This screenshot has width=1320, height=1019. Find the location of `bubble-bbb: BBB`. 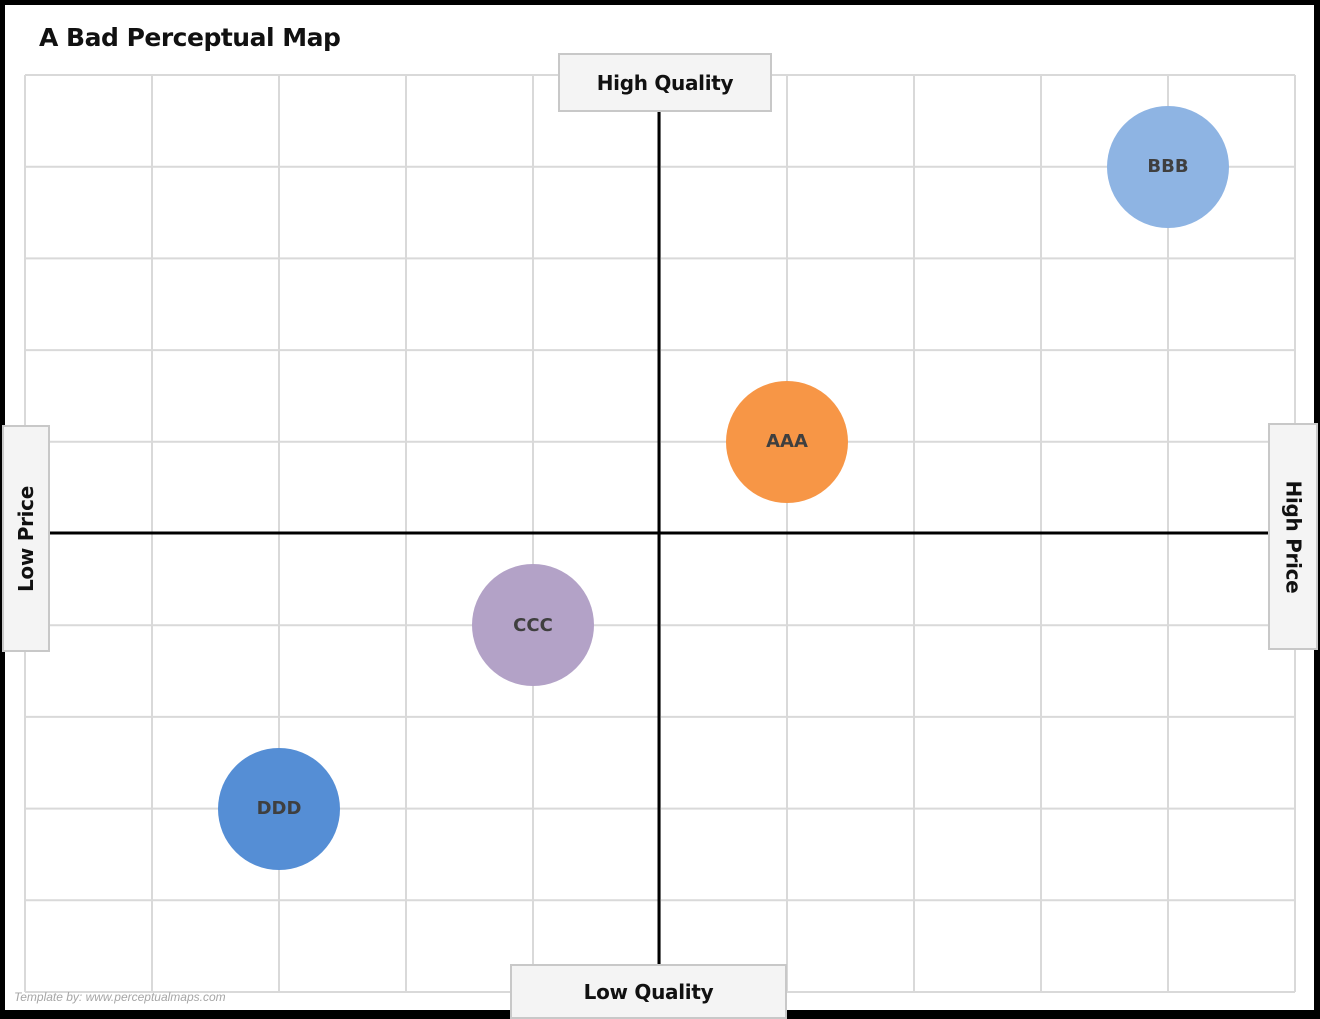

bubble-bbb: BBB is located at coordinates (1168, 166).